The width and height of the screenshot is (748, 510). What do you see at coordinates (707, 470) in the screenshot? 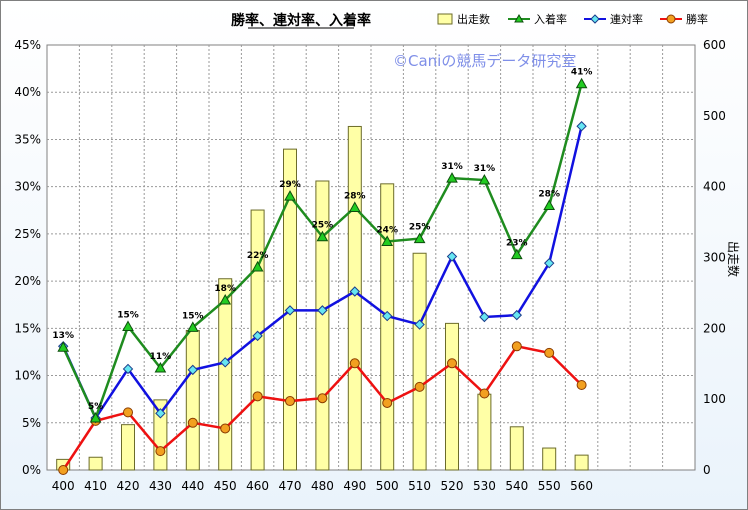
I see `y-right-tick-label: 0` at bounding box center [707, 470].